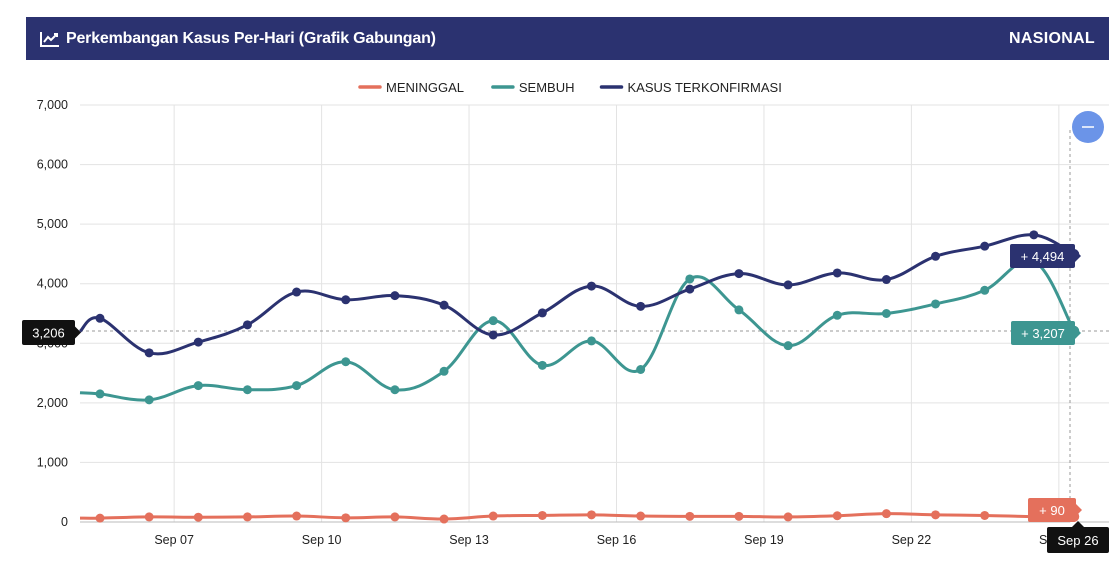 The height and width of the screenshot is (561, 1118). Describe the element at coordinates (912, 540) in the screenshot. I see `x-tick-label: Sep 22` at that location.